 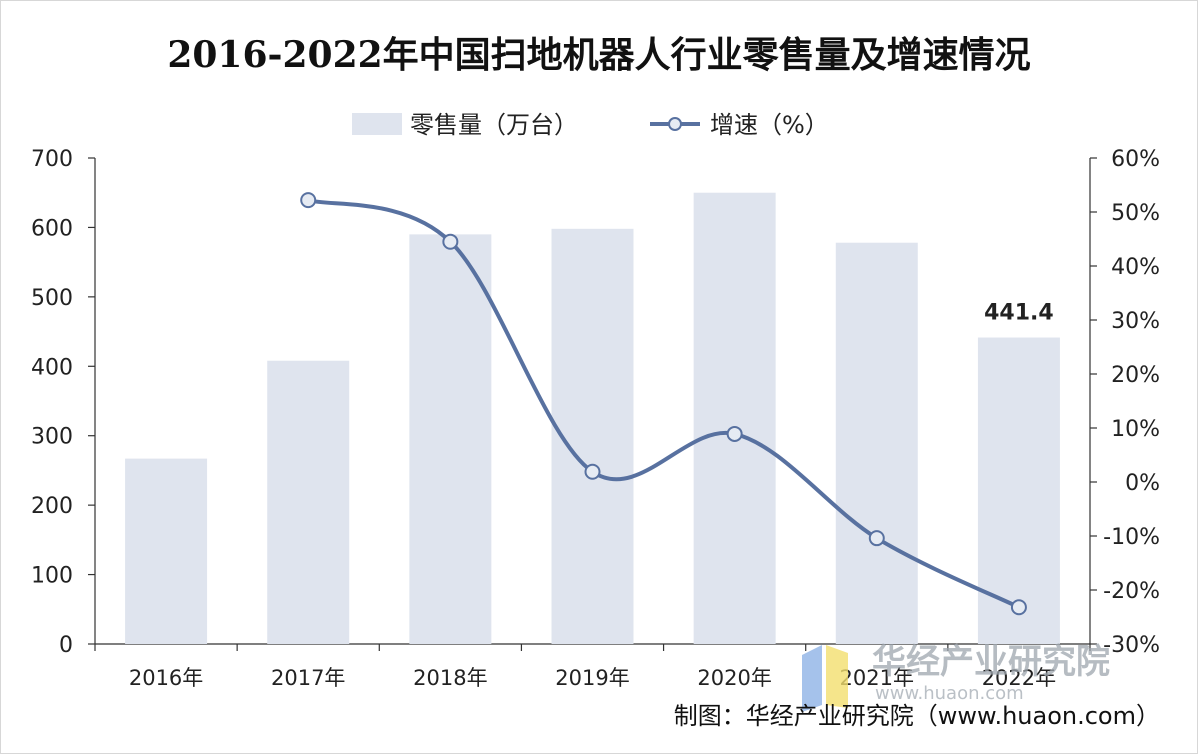 What do you see at coordinates (52, 576) in the screenshot?
I see `y-left-tick-label: 100` at bounding box center [52, 576].